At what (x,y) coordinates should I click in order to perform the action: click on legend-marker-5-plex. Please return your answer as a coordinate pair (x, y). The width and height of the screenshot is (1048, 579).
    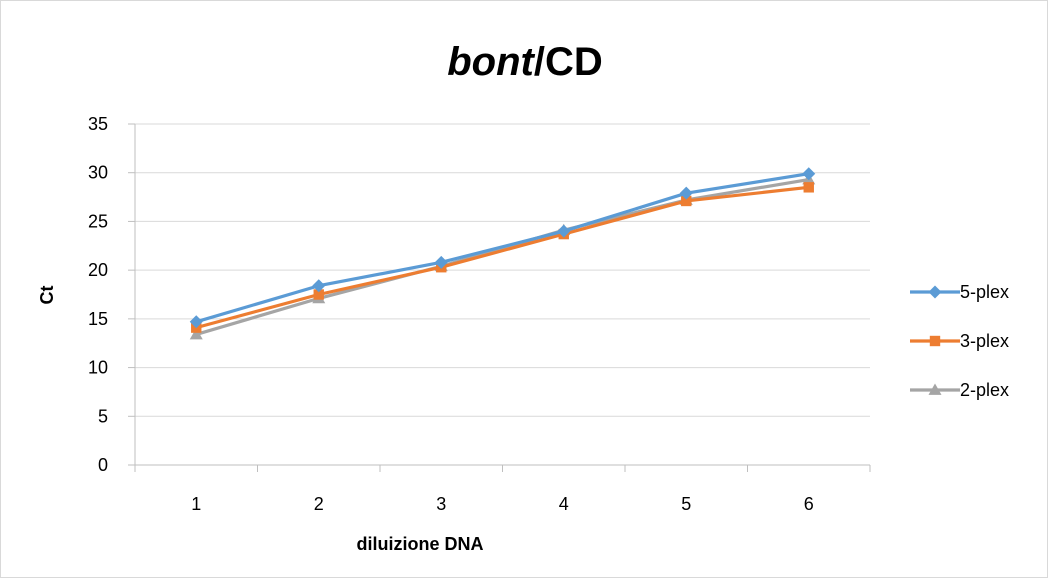
    Looking at the image, I should click on (935, 292).